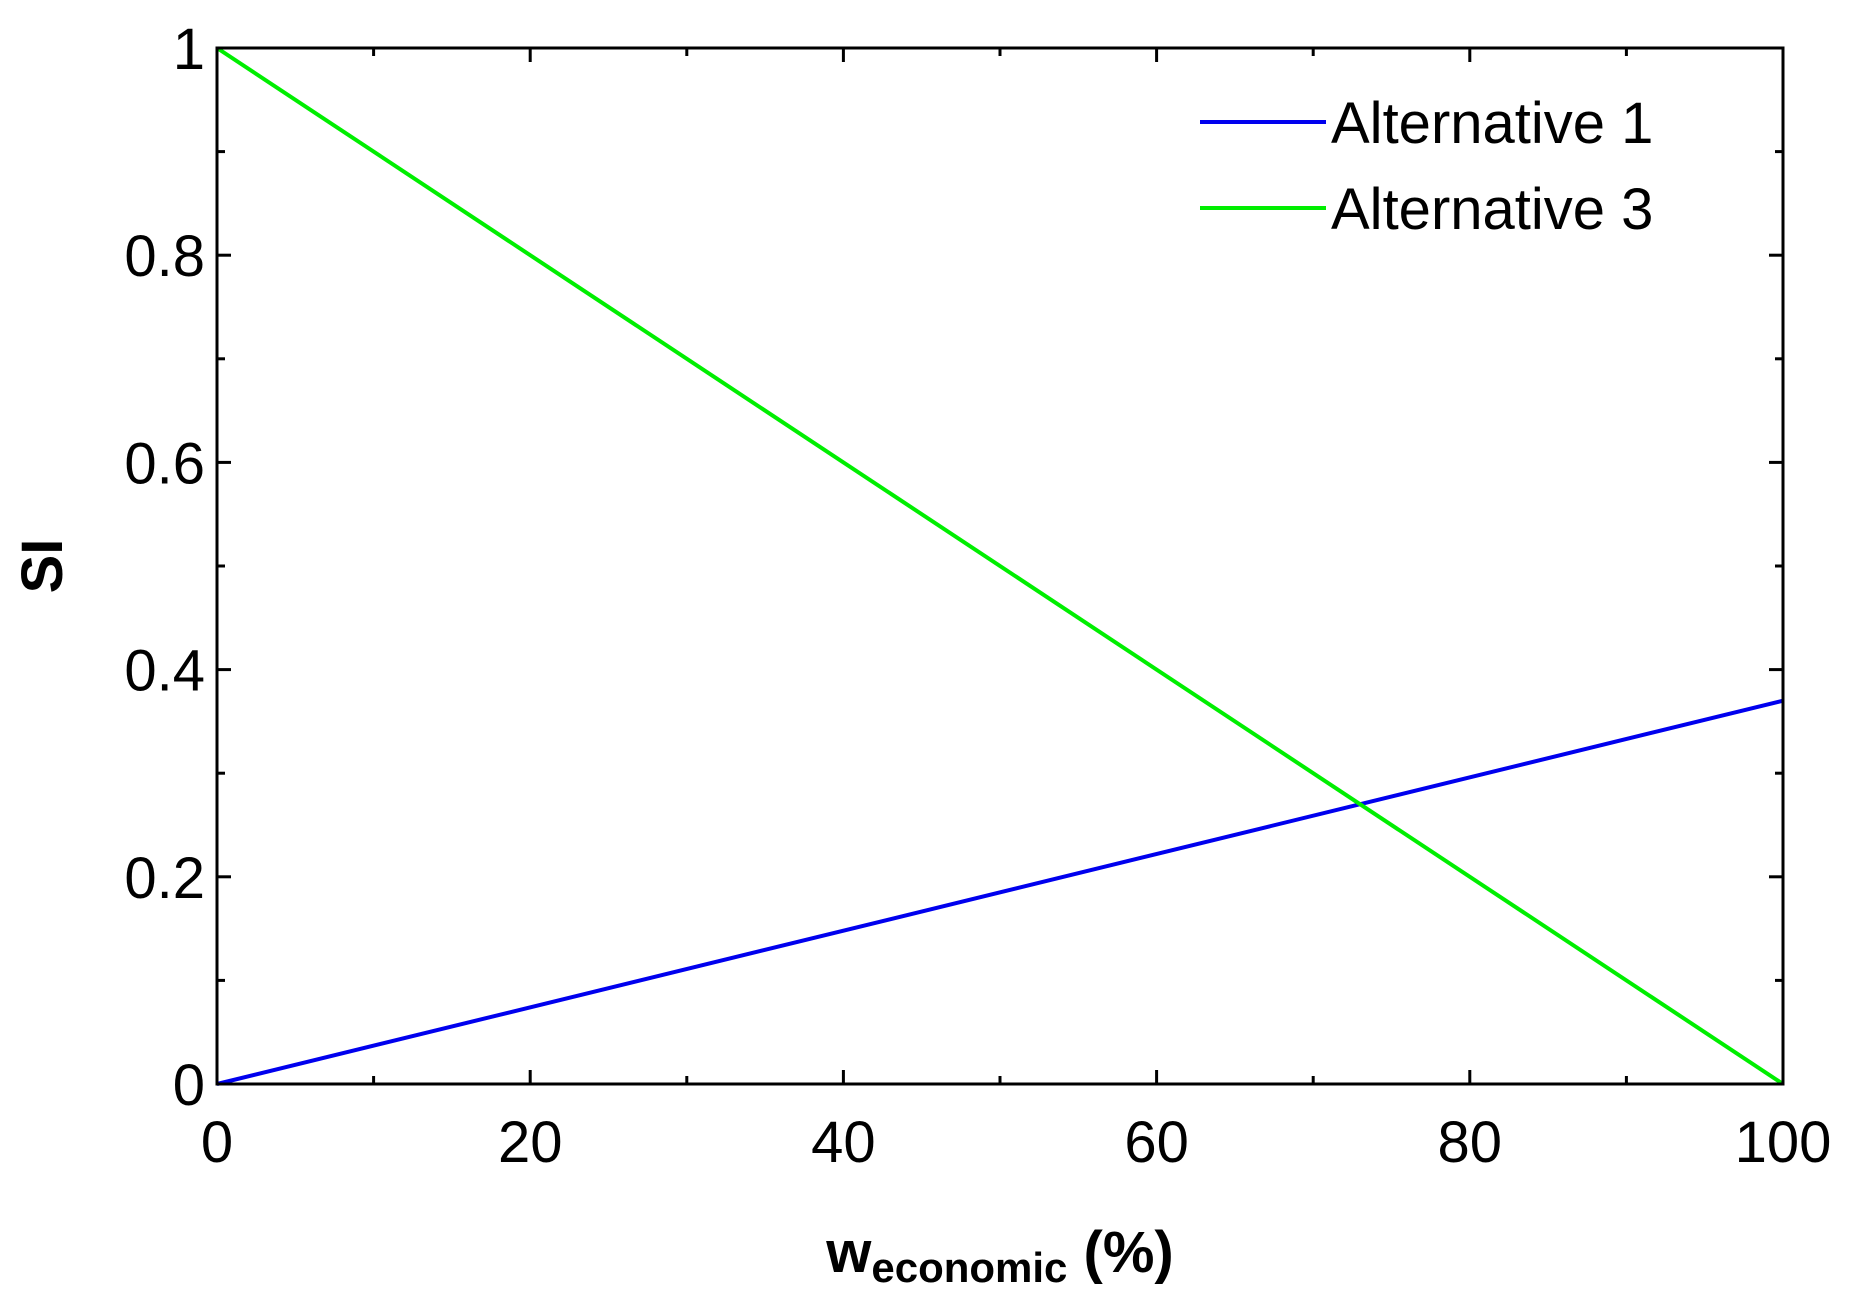 The image size is (1853, 1290). I want to click on x-axis-label: weconomic (%), so click(999, 1255).